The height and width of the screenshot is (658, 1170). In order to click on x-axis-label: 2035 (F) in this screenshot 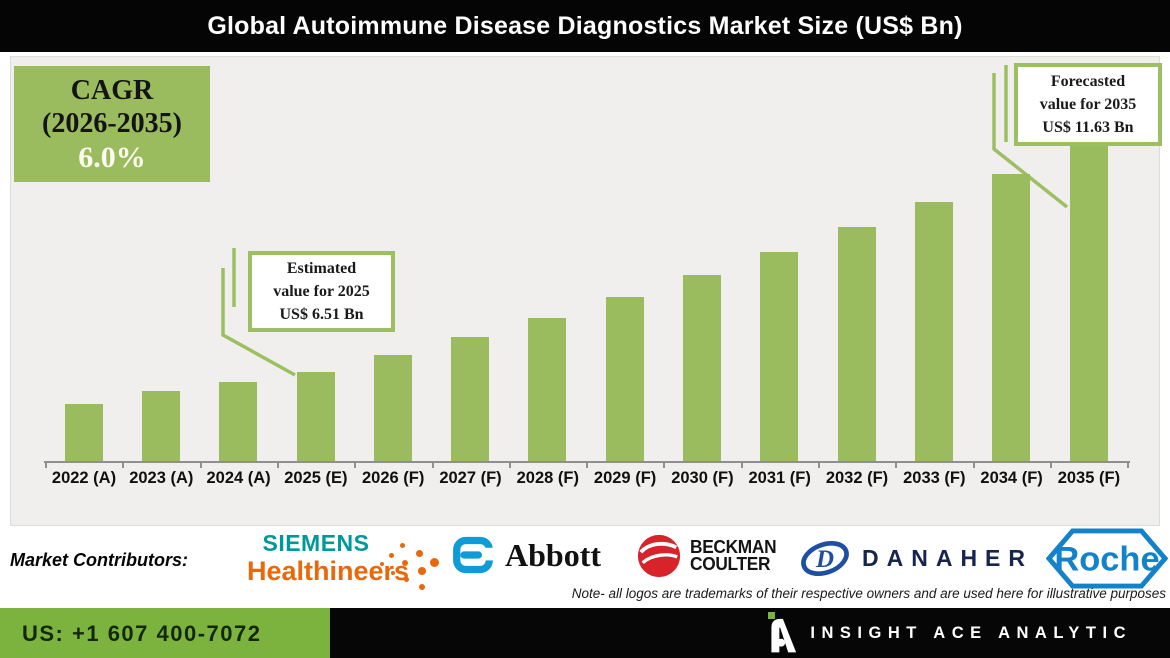, I will do `click(1089, 478)`.